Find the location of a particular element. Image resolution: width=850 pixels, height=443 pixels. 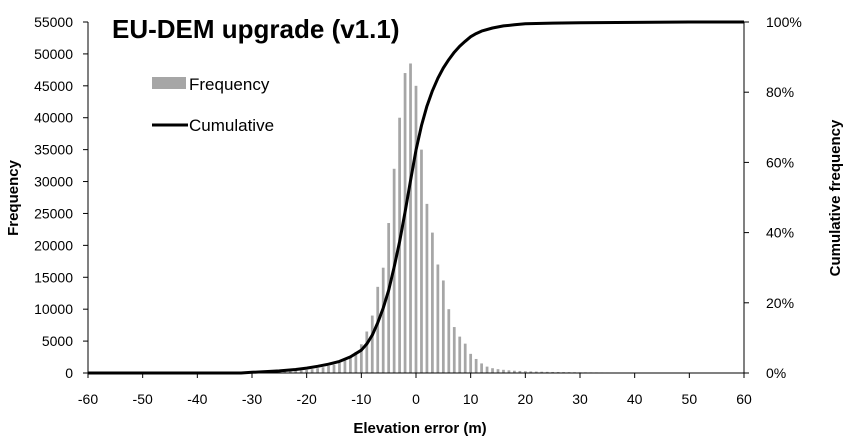

x-axis-title: Elevation error (m) is located at coordinates (419, 428).